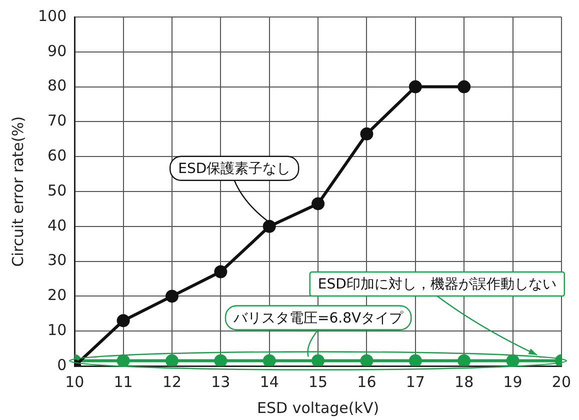 This screenshot has width=579, height=420. Describe the element at coordinates (62, 365) in the screenshot. I see `y-tick-label: 0` at that location.